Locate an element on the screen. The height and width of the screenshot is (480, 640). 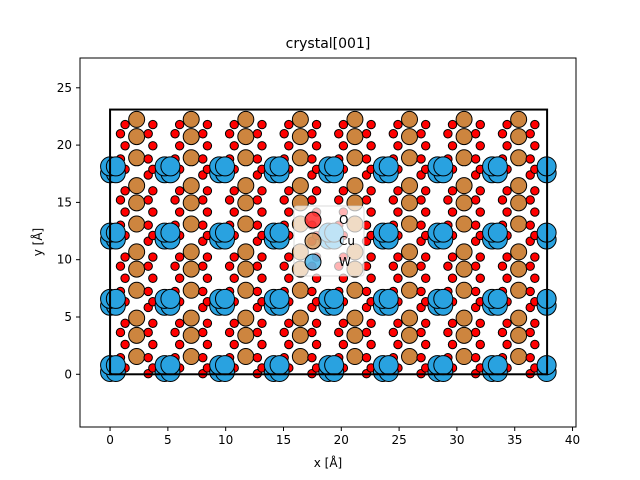
x-axis-label: x [Å] is located at coordinates (328, 462).